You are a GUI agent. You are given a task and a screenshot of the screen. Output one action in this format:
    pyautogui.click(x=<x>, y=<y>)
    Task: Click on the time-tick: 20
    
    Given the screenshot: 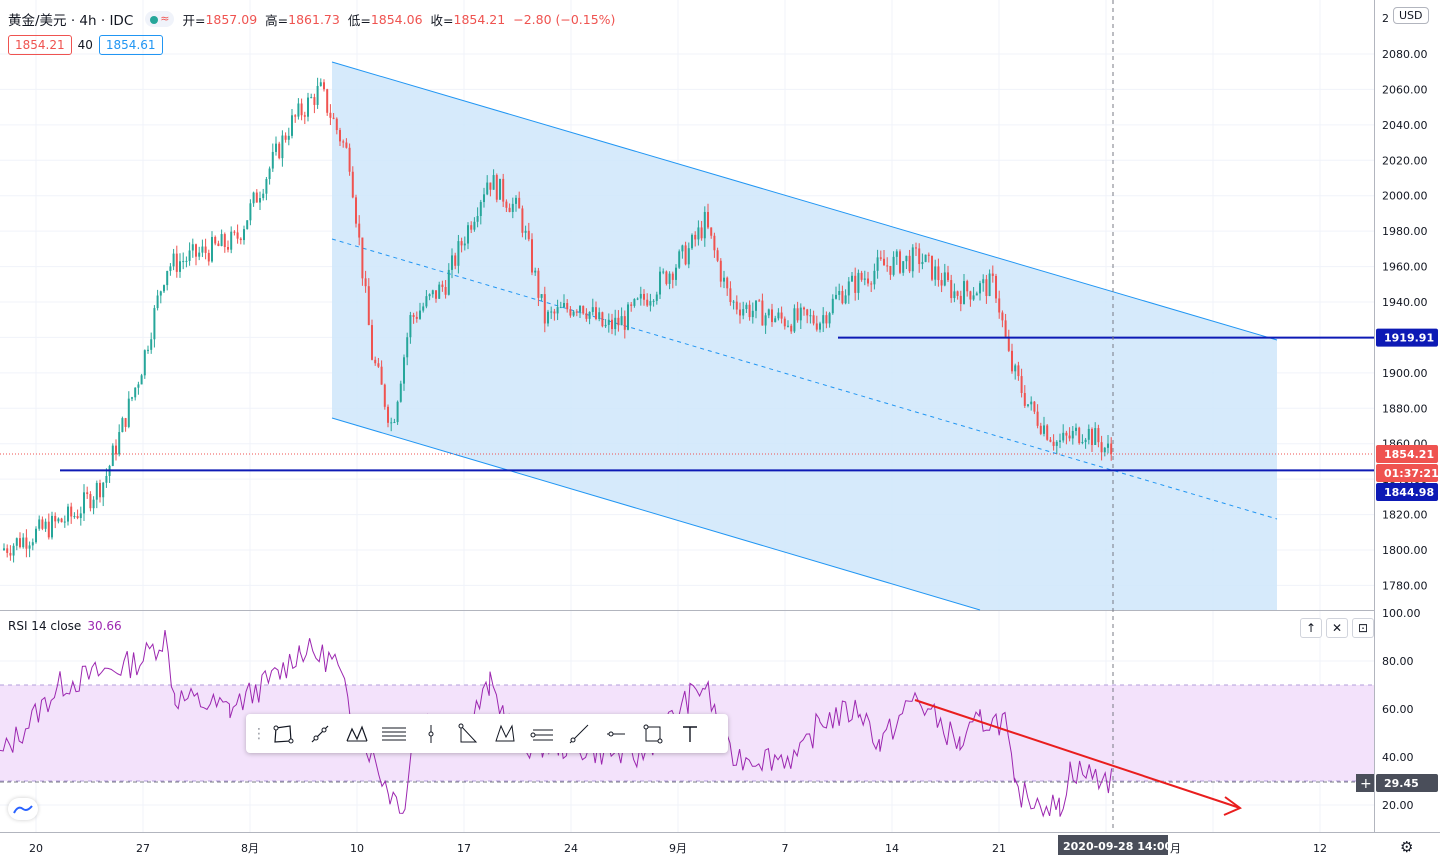 What is the action you would take?
    pyautogui.click(x=36, y=848)
    